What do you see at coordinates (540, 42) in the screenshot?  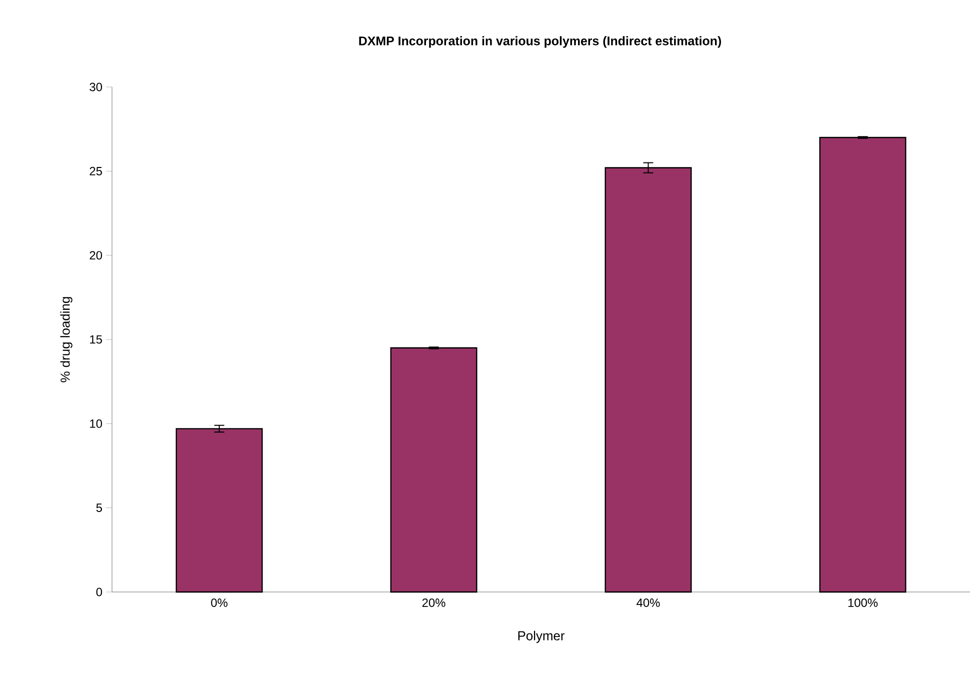 I see `chart-title: DXMP Incorporation in various polymers (Indirect estimation)` at bounding box center [540, 42].